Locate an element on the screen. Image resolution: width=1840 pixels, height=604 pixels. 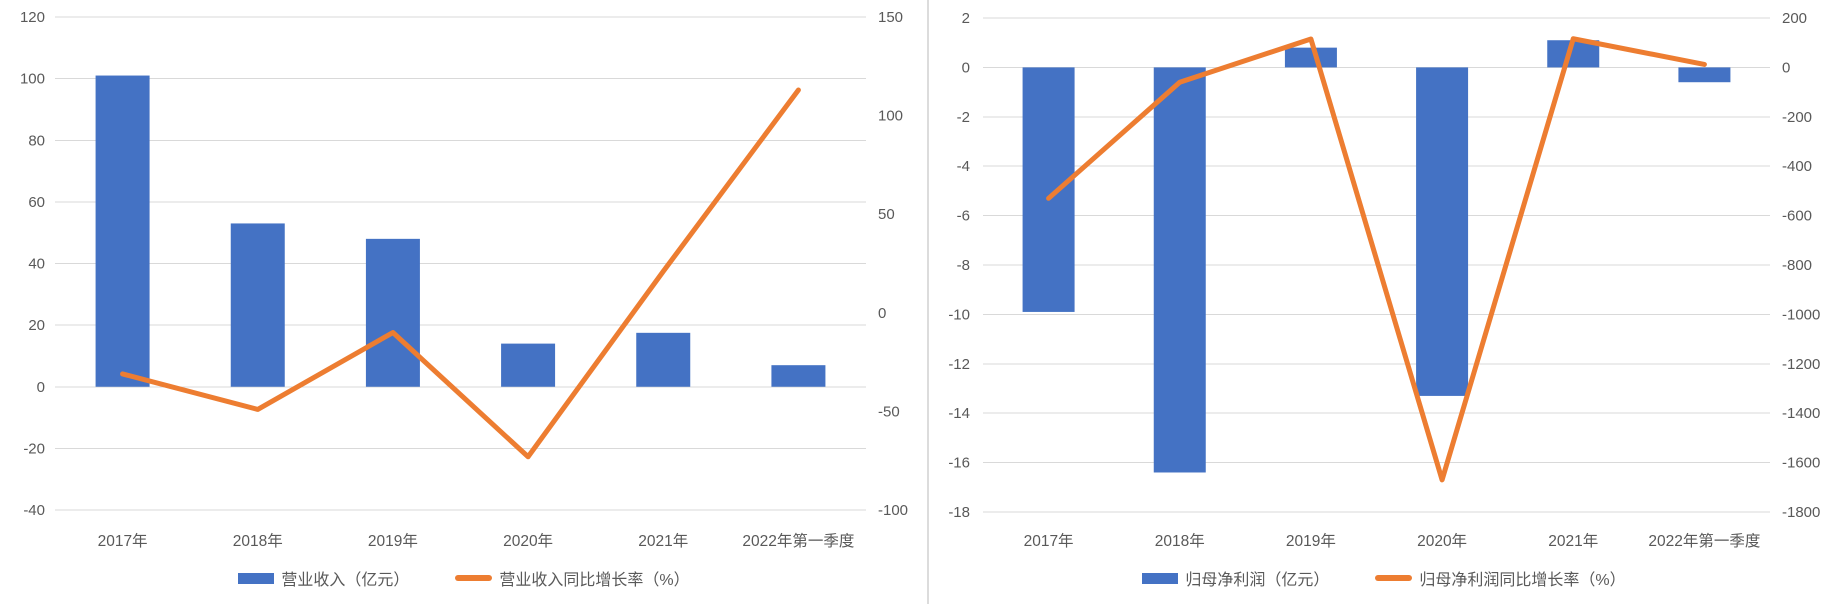
left-axis-tick-label: -14 is located at coordinates (959, 413).